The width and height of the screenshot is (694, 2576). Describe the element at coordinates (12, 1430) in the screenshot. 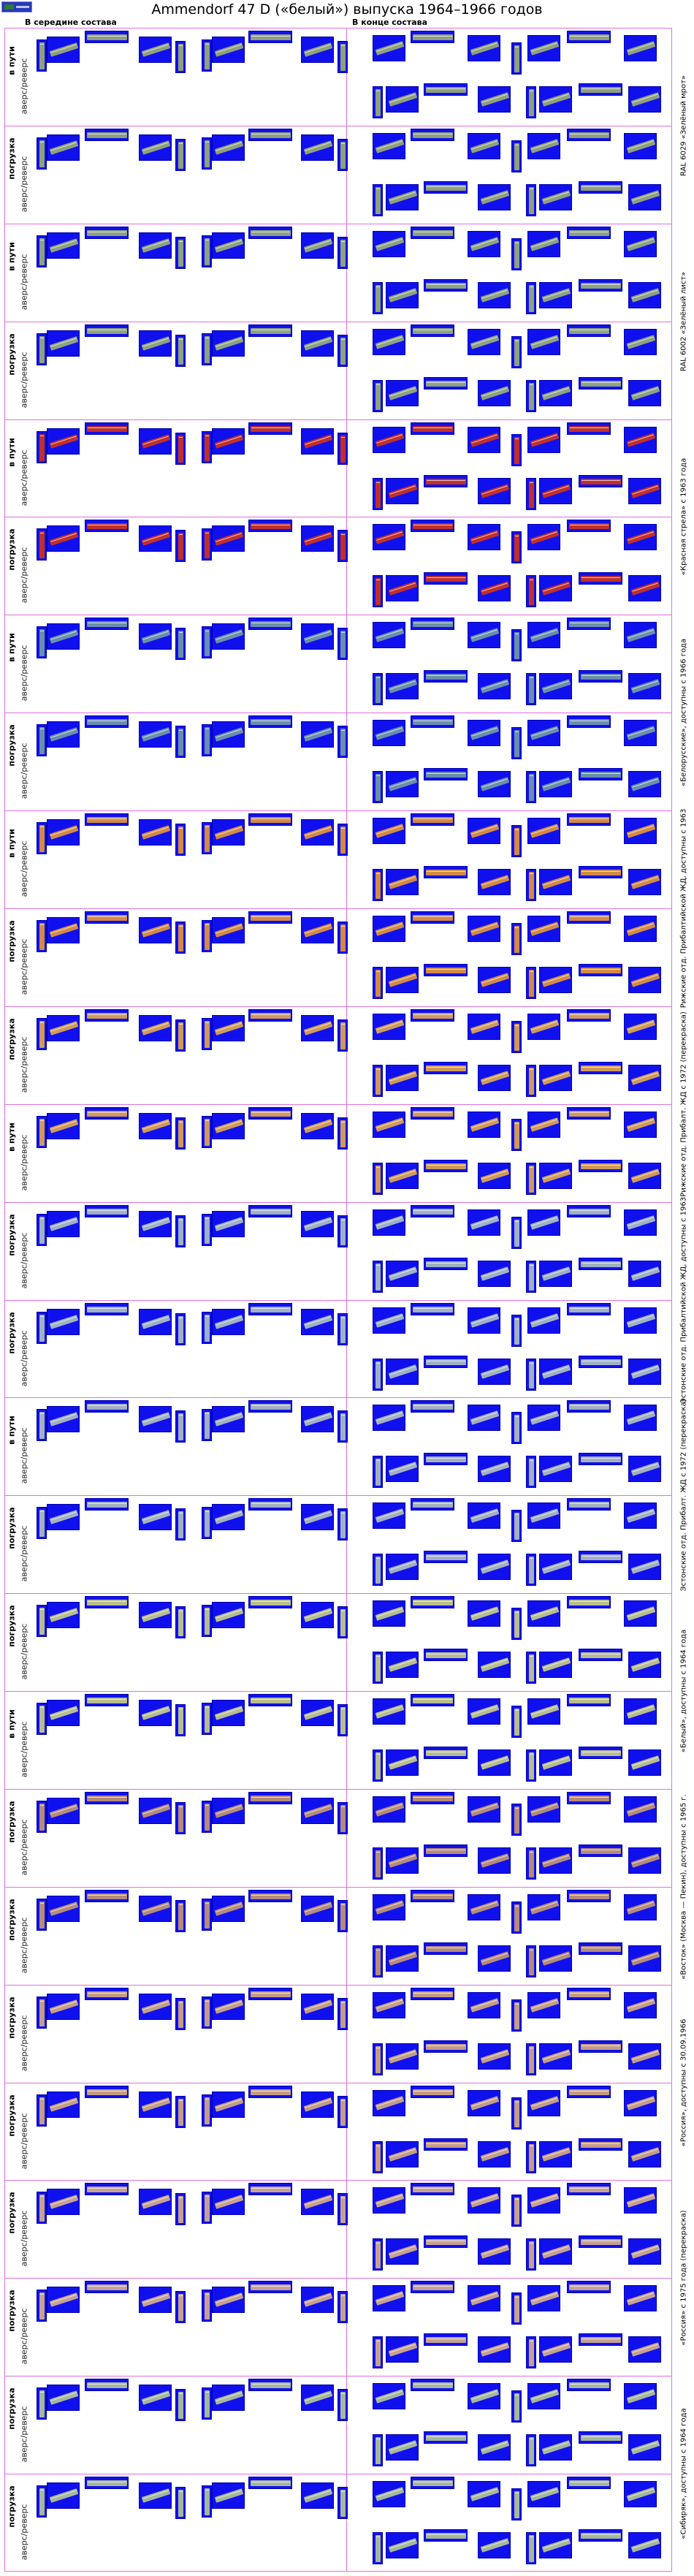

I see `row-label-state-text: в пути` at that location.